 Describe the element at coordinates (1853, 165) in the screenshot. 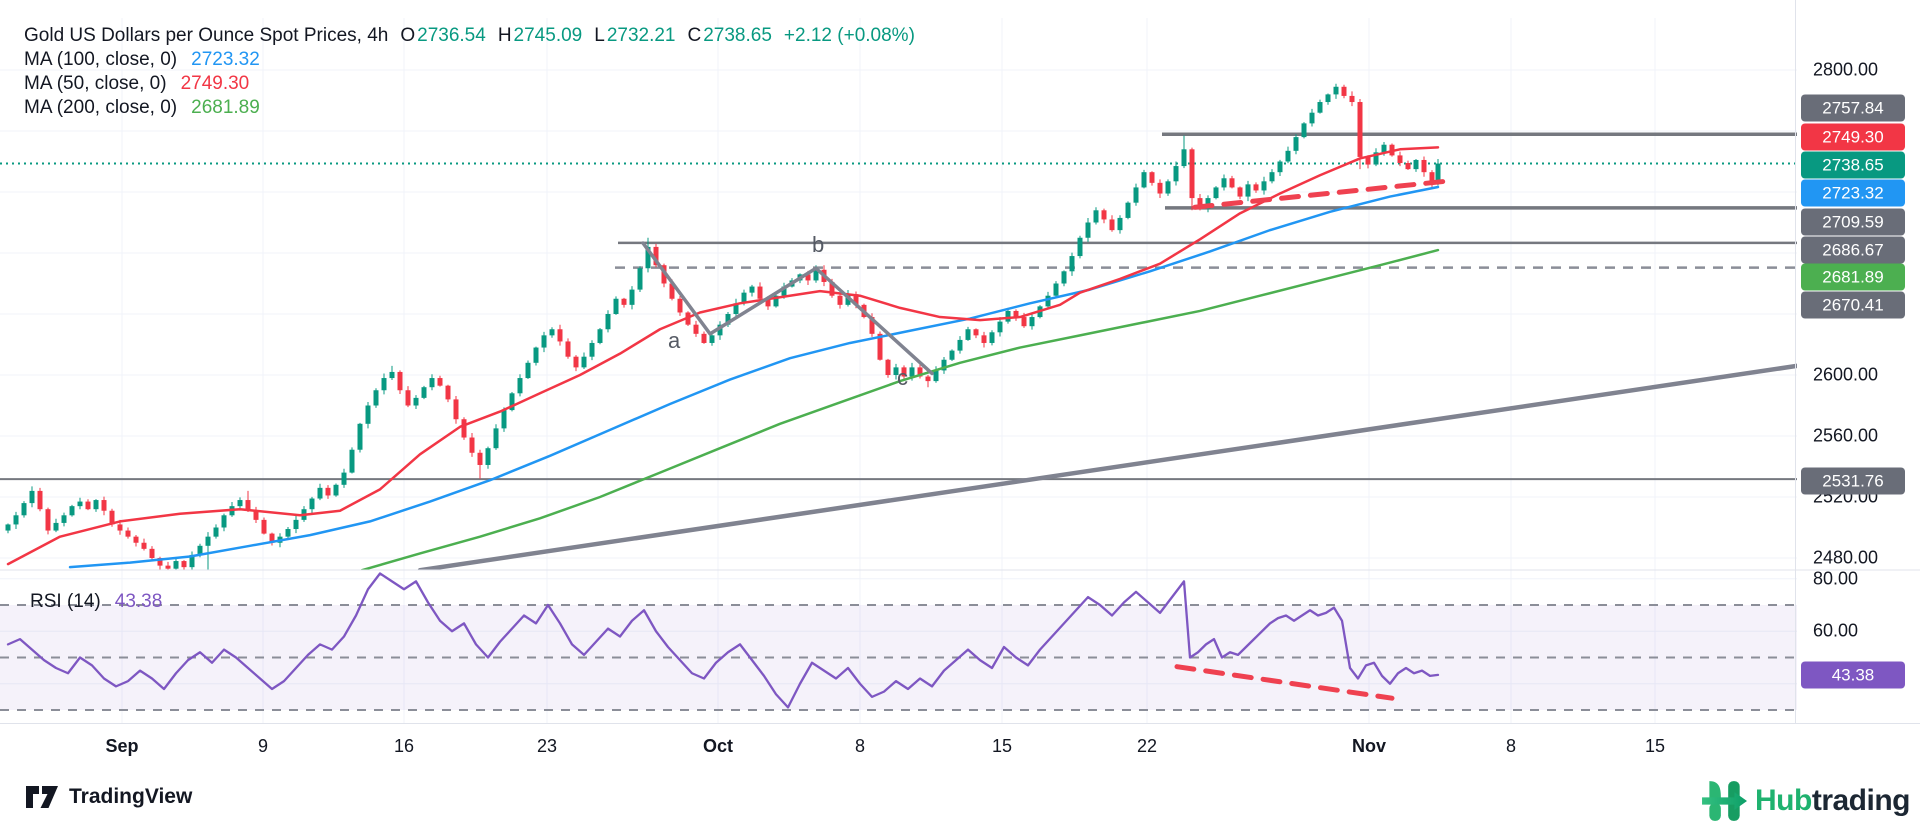

I see `price-axis-badge: 2738.65` at that location.